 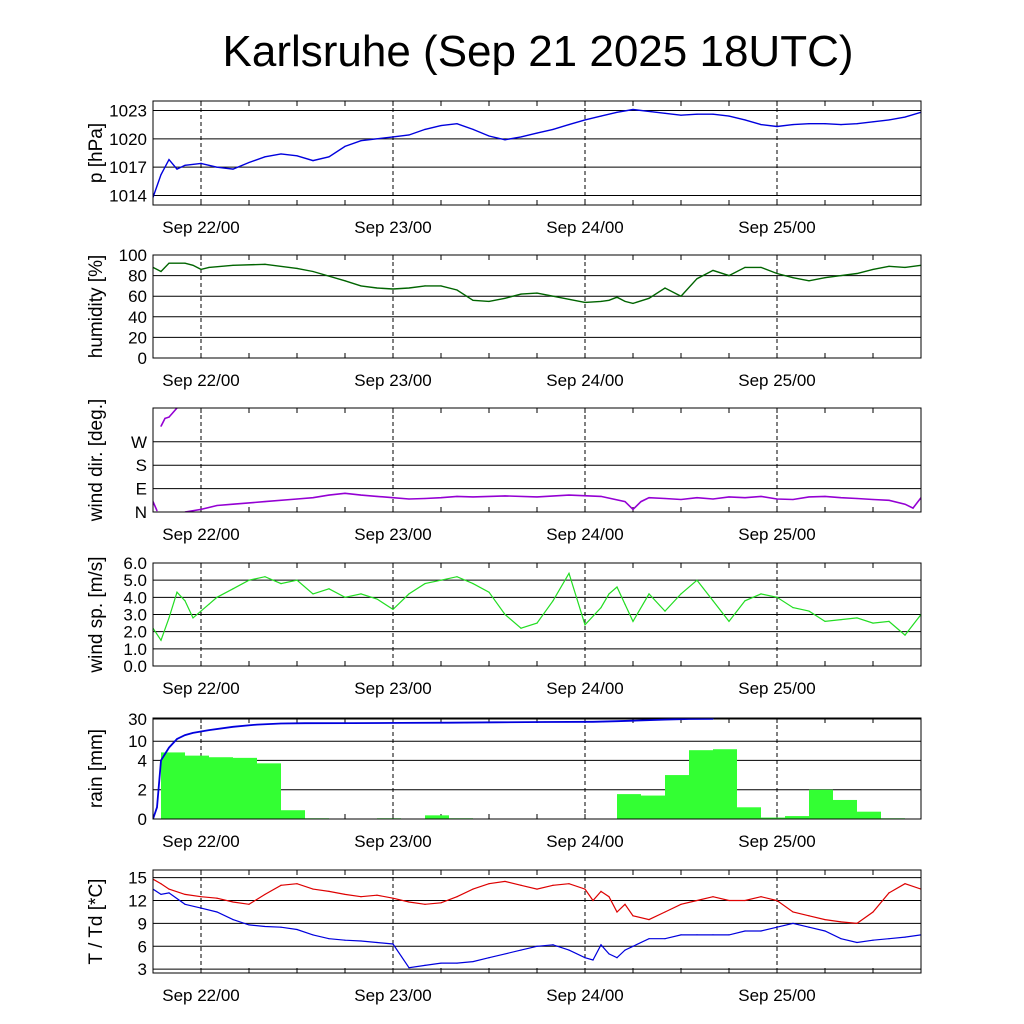 What do you see at coordinates (135, 615) in the screenshot?
I see `y-tick-label: 3.0` at bounding box center [135, 615].